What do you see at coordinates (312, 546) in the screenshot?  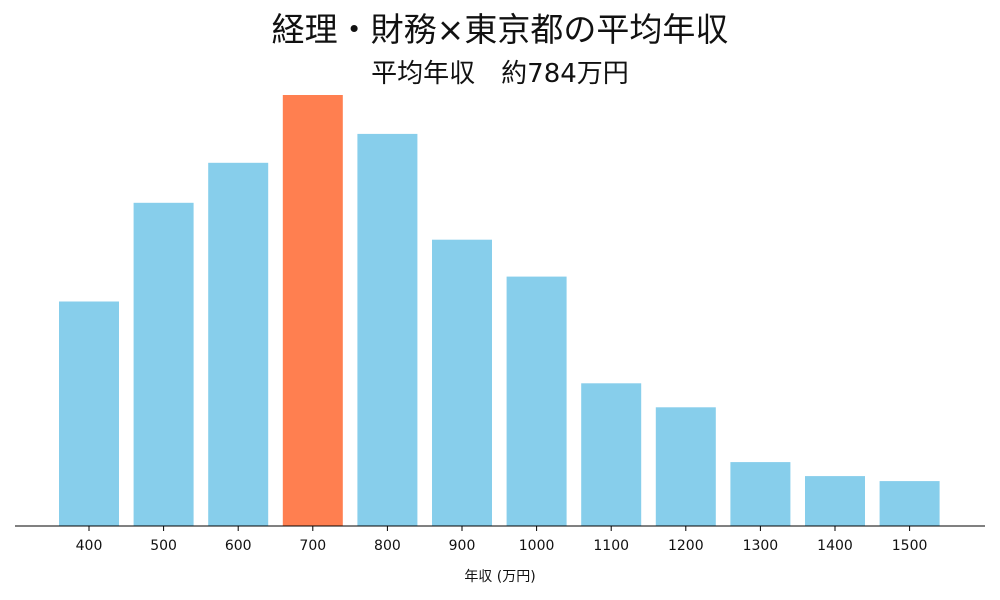 I see `x-tick-label-700: 700` at bounding box center [312, 546].